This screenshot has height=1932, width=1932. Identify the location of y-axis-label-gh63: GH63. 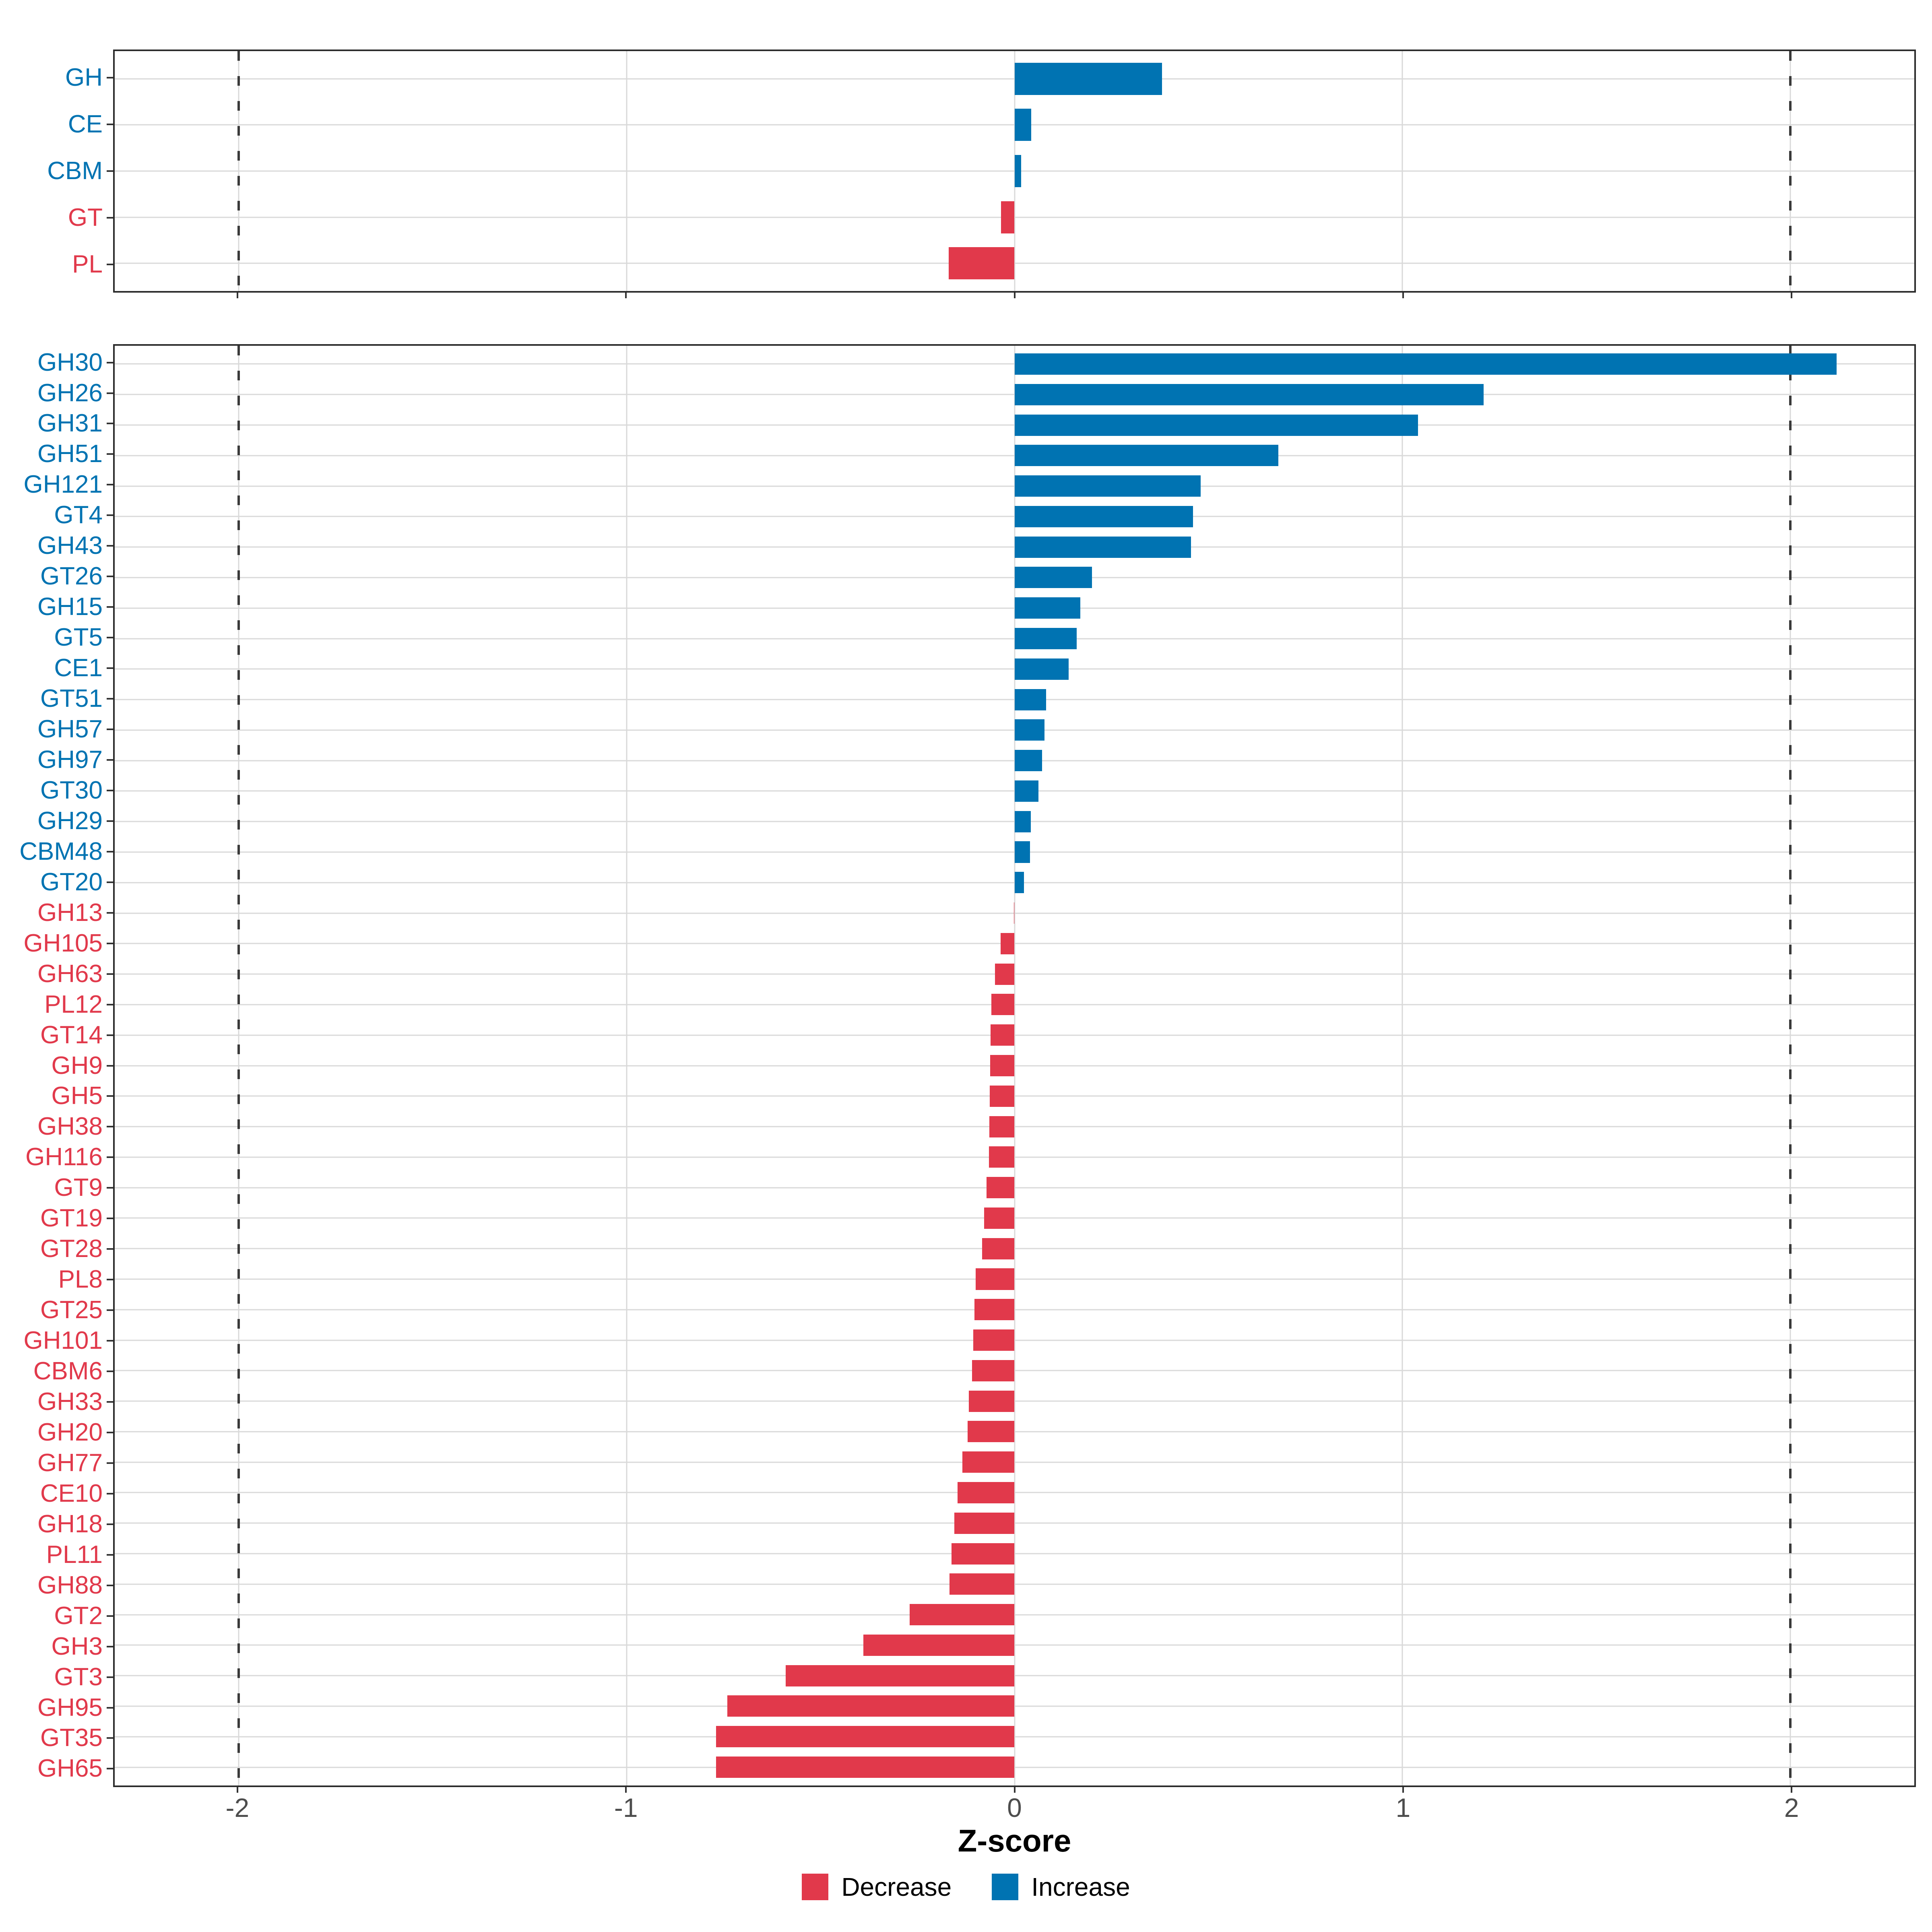
(70, 974).